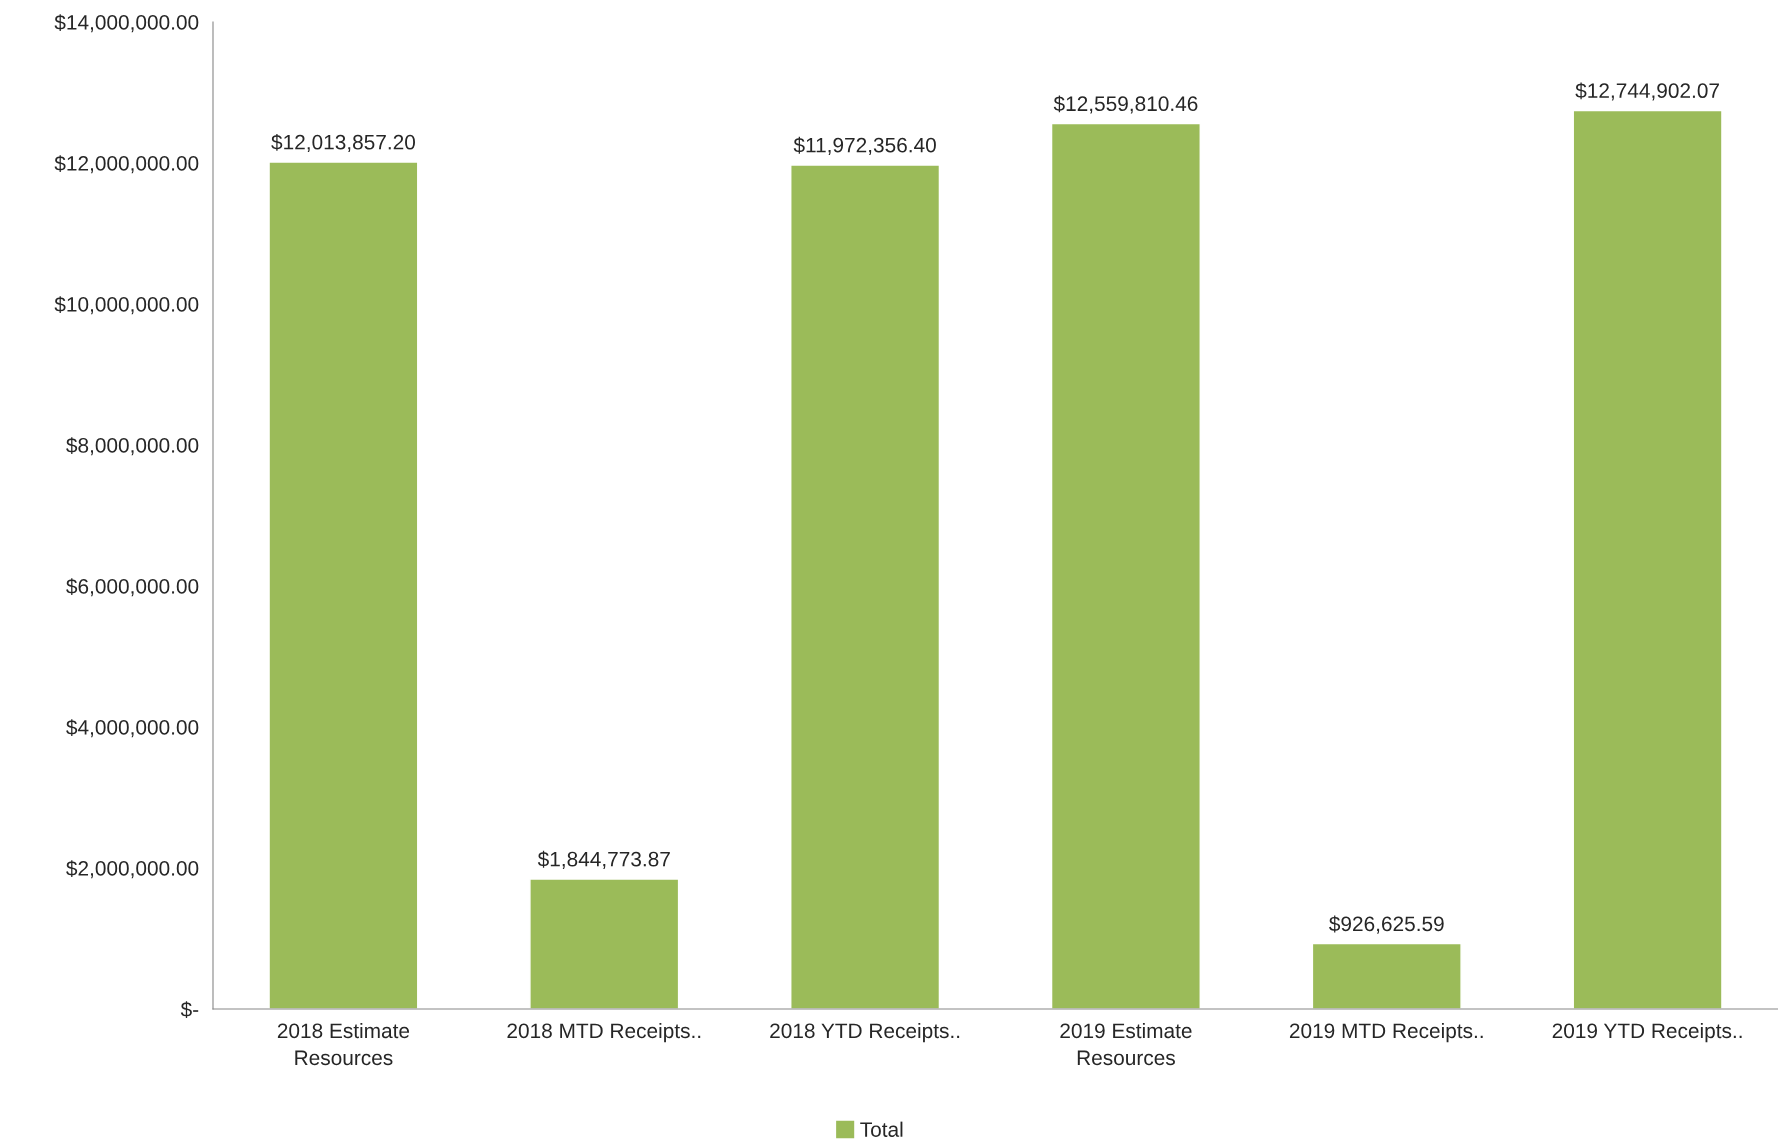 The image size is (1778, 1146). I want to click on y-tick-label: $2,000,000.00, so click(132, 869).